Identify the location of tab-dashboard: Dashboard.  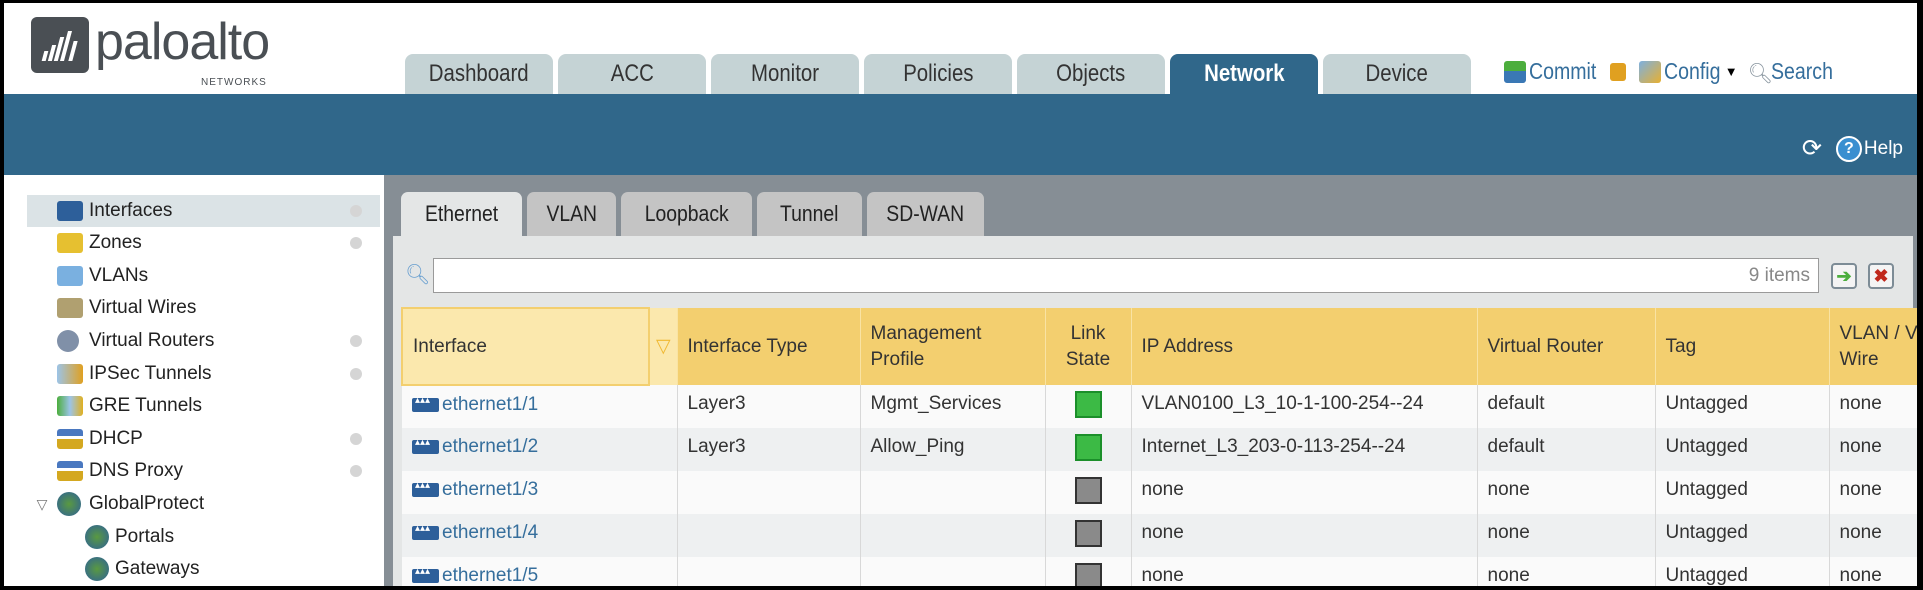
(479, 74).